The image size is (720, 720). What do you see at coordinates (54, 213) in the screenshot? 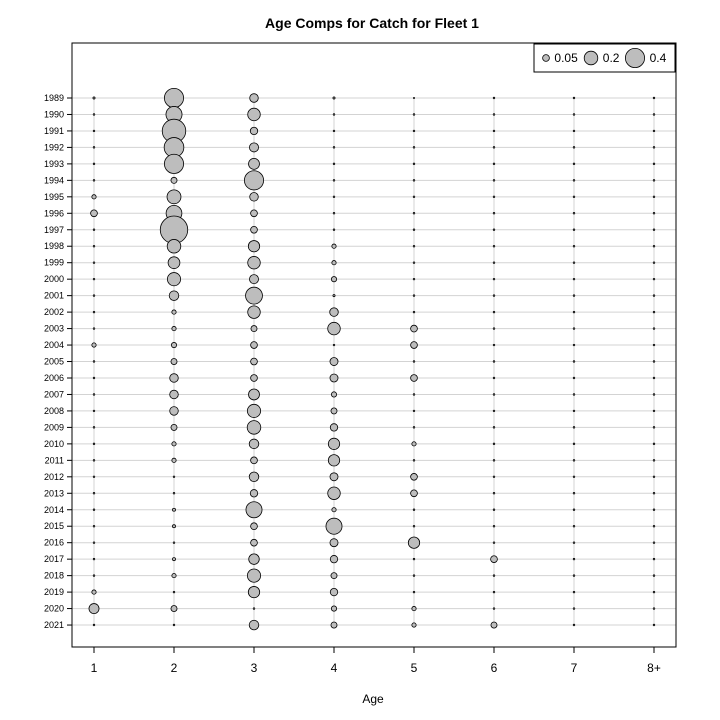
I see `y-tick-label: 1996` at bounding box center [54, 213].